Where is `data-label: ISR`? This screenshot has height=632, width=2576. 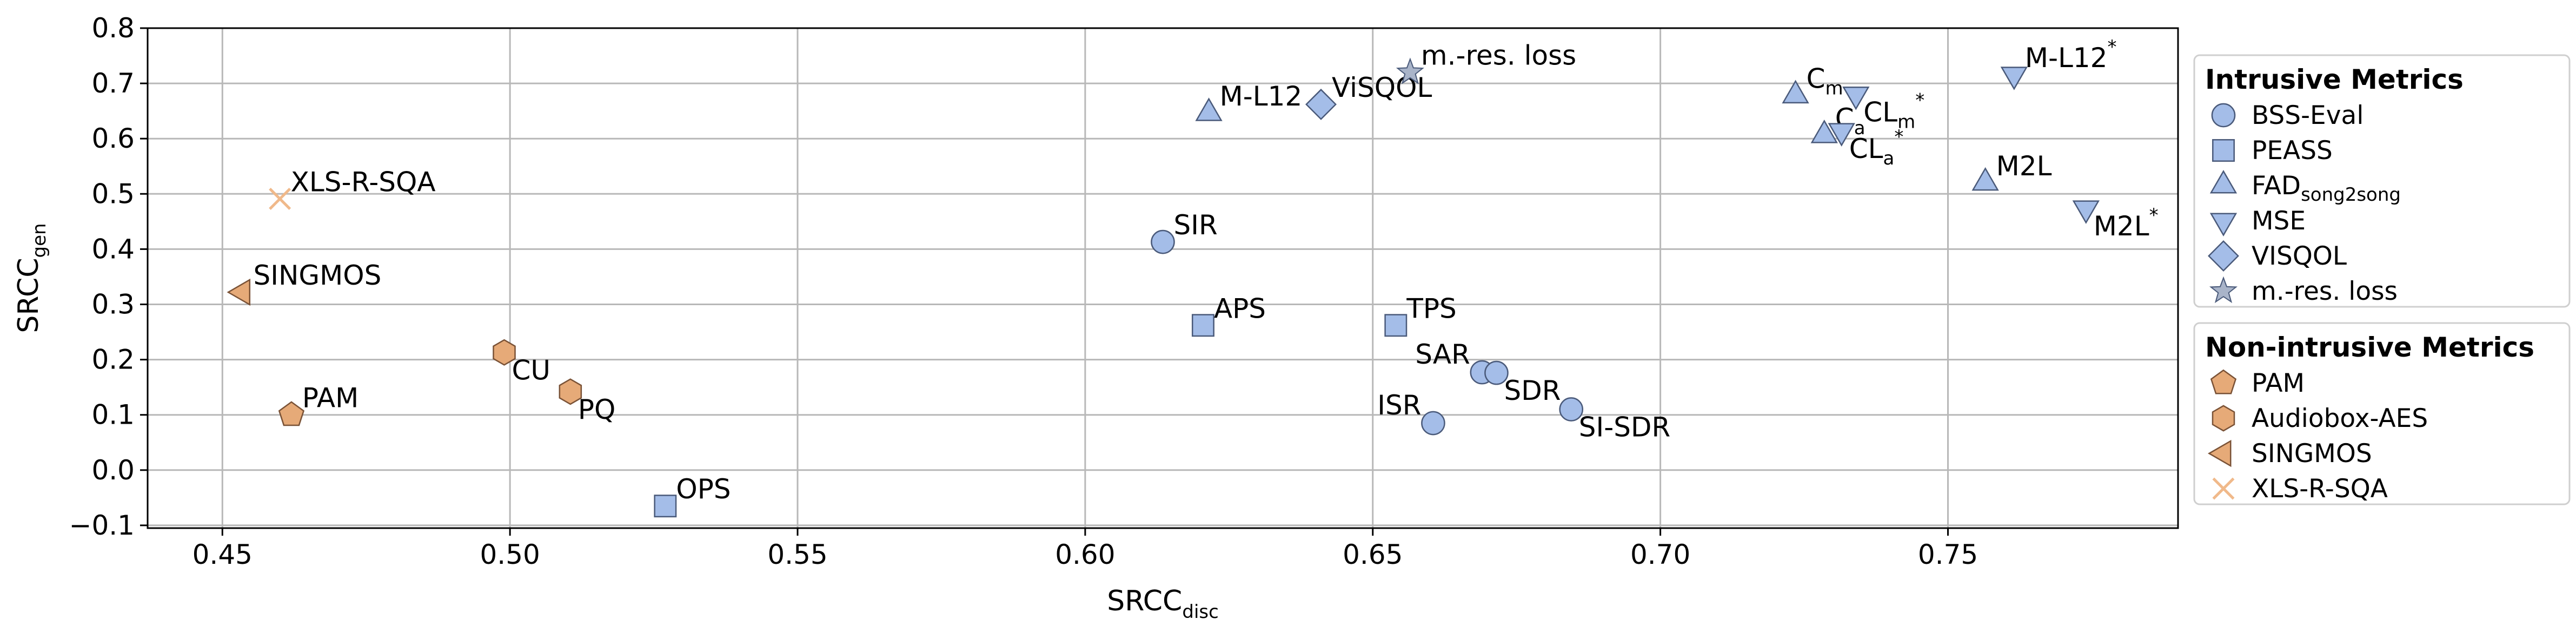 data-label: ISR is located at coordinates (1399, 406).